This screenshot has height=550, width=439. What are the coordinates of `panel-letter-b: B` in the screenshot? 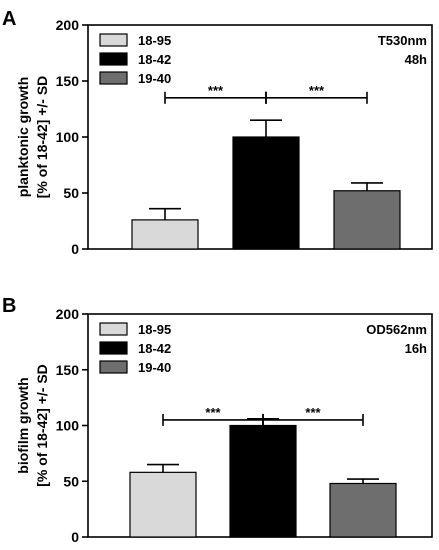 It's located at (9, 306).